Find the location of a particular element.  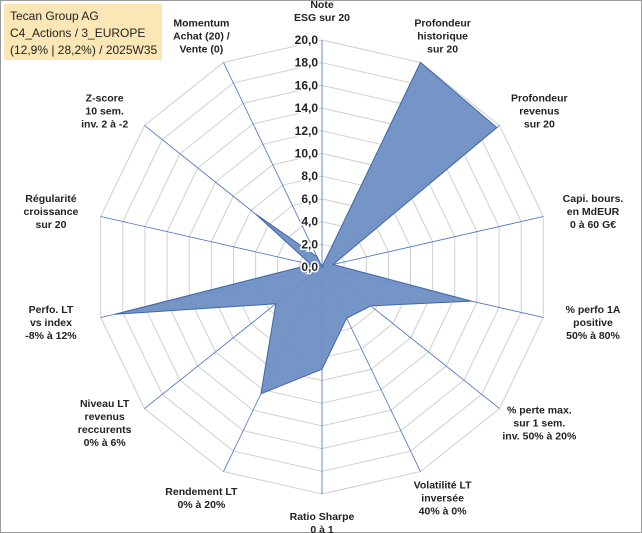

category-label-line: historique is located at coordinates (442, 36).